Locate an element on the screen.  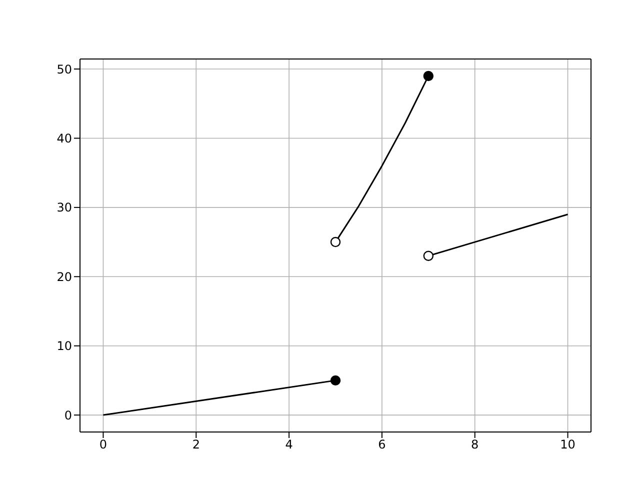
y-tick-label: 50 is located at coordinates (64, 69).